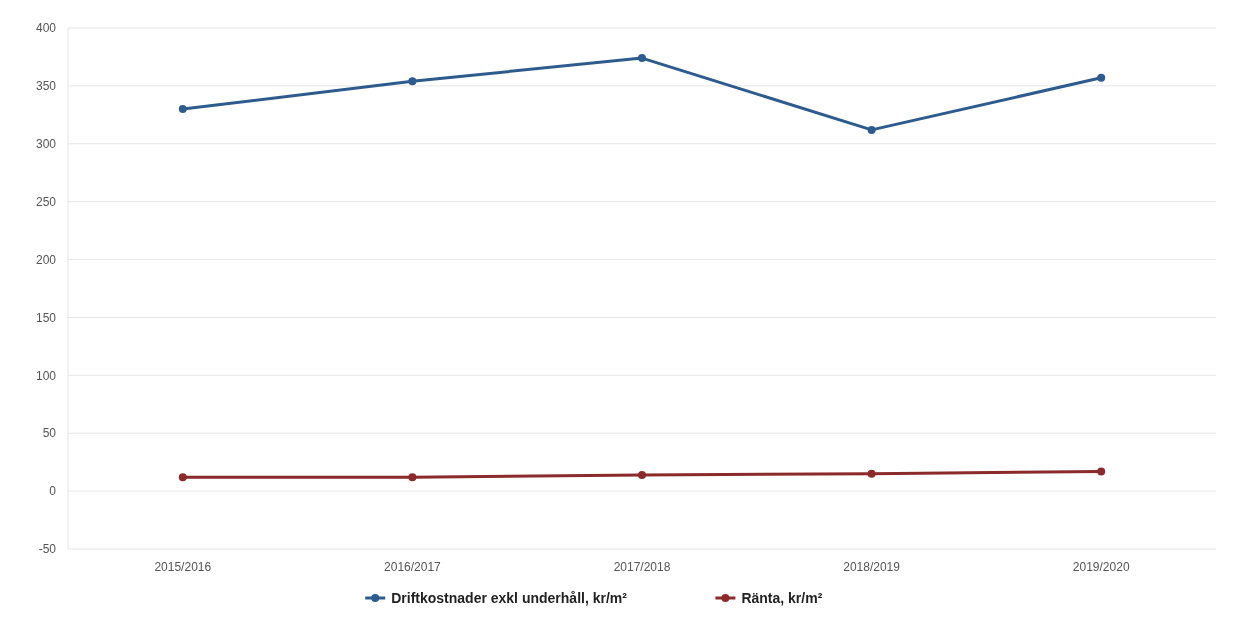 This screenshot has width=1237, height=627. I want to click on y-tick-label: 350, so click(46, 86).